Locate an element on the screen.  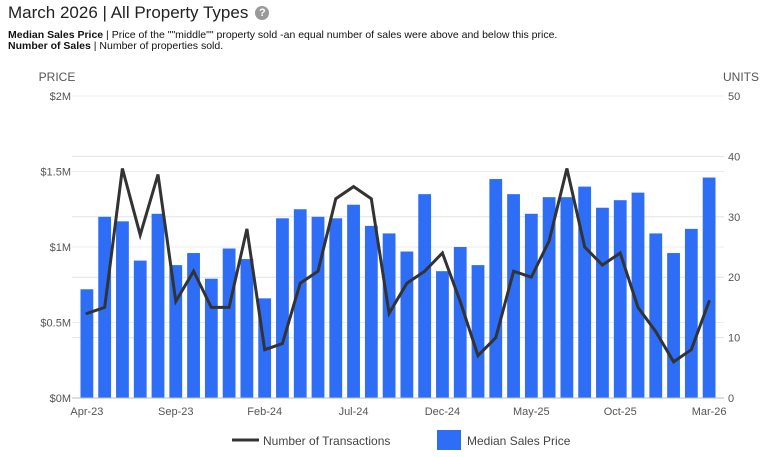
number-of-sales-term: Number of Sales is located at coordinates (49, 46).